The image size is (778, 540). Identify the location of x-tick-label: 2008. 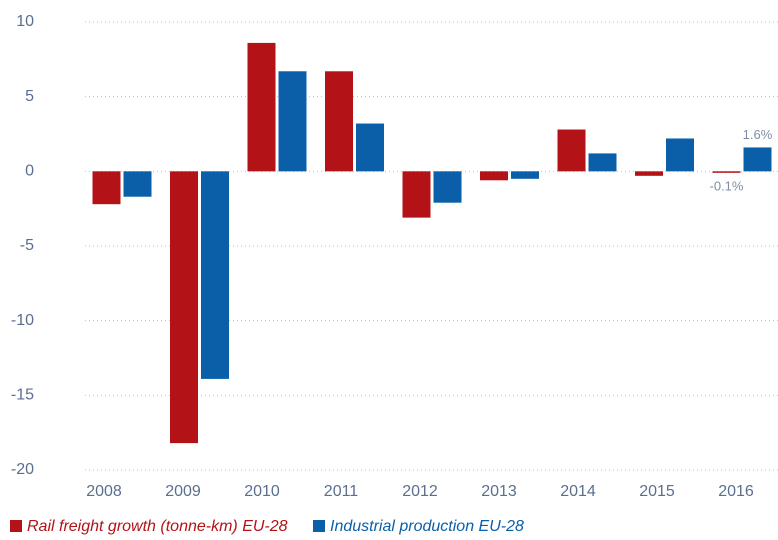
(104, 491).